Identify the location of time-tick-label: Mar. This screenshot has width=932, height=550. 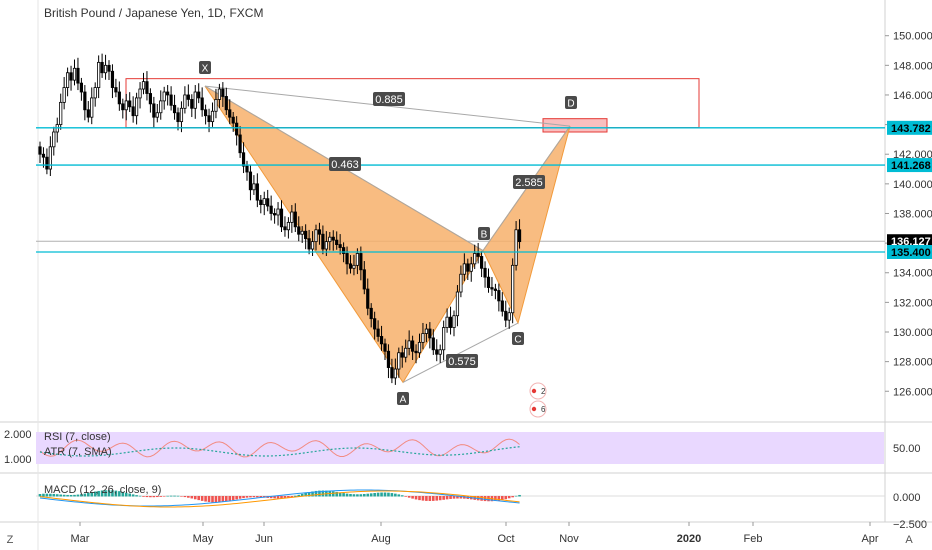
(80, 539).